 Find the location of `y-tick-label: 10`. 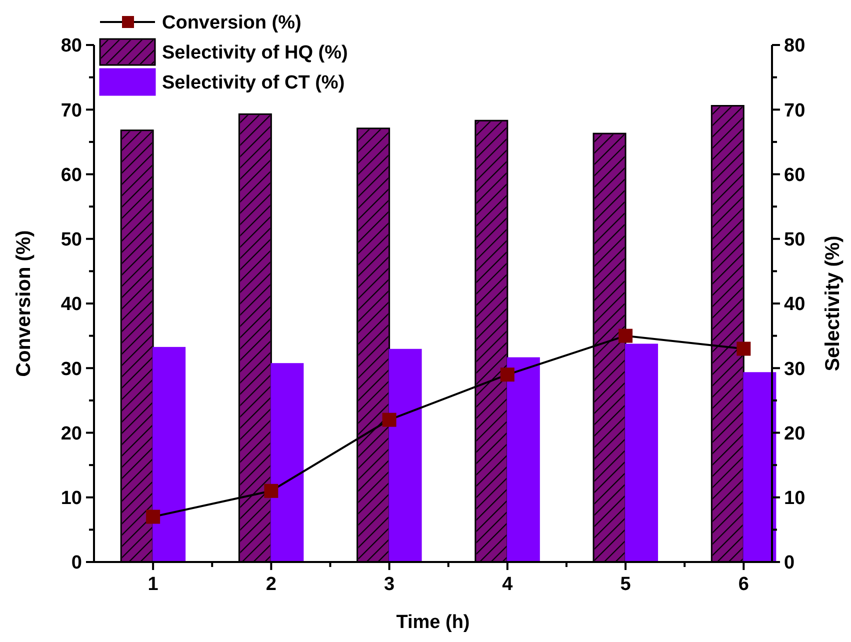

y-tick-label: 10 is located at coordinates (71, 499).